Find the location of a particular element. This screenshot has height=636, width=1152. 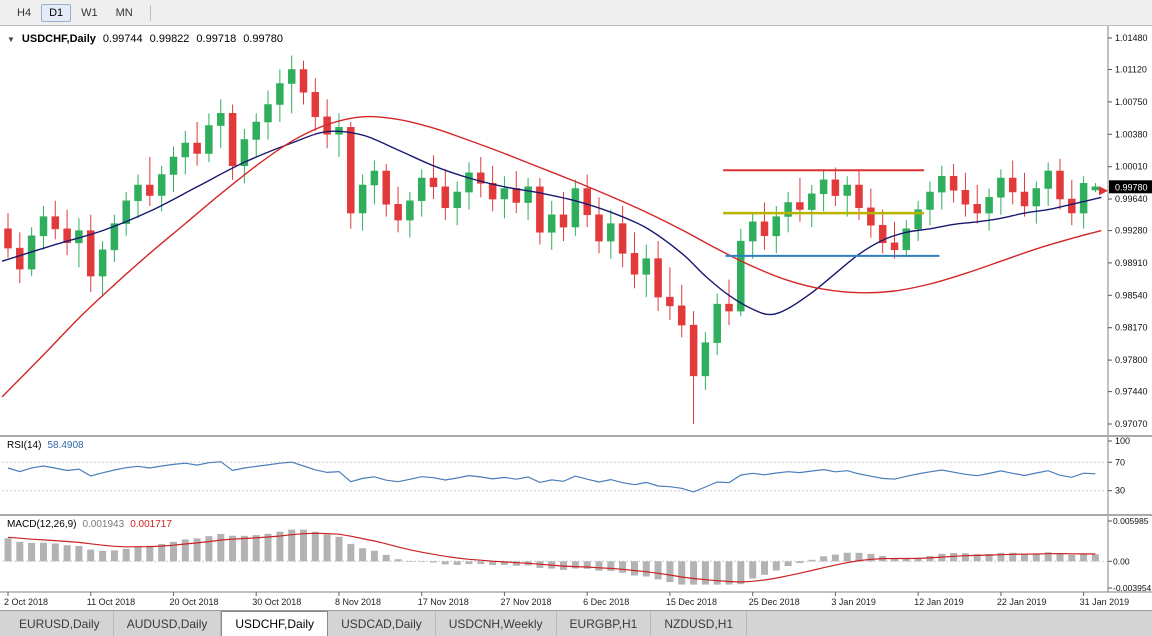

time-axis is located at coordinates (576, 601).